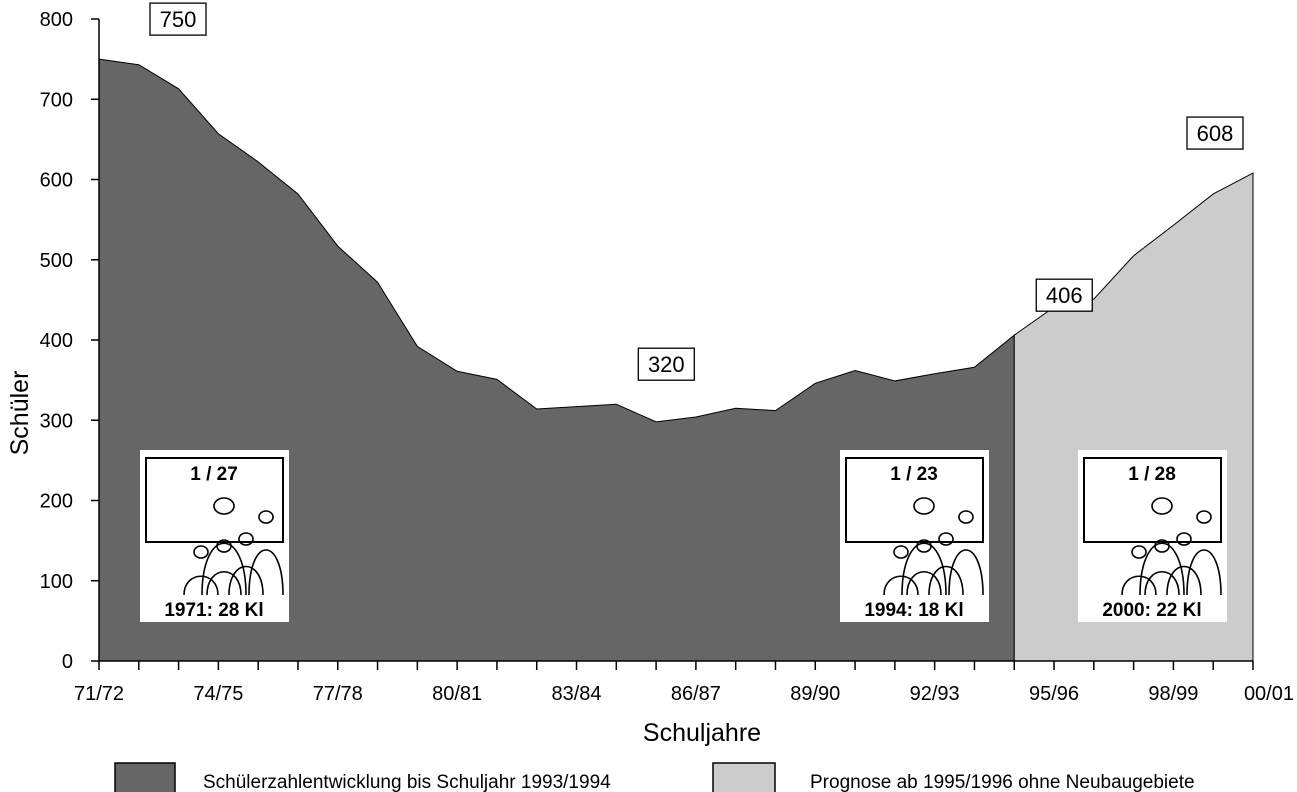  Describe the element at coordinates (744, 777) in the screenshot. I see `legend-swatch-forecast` at that location.